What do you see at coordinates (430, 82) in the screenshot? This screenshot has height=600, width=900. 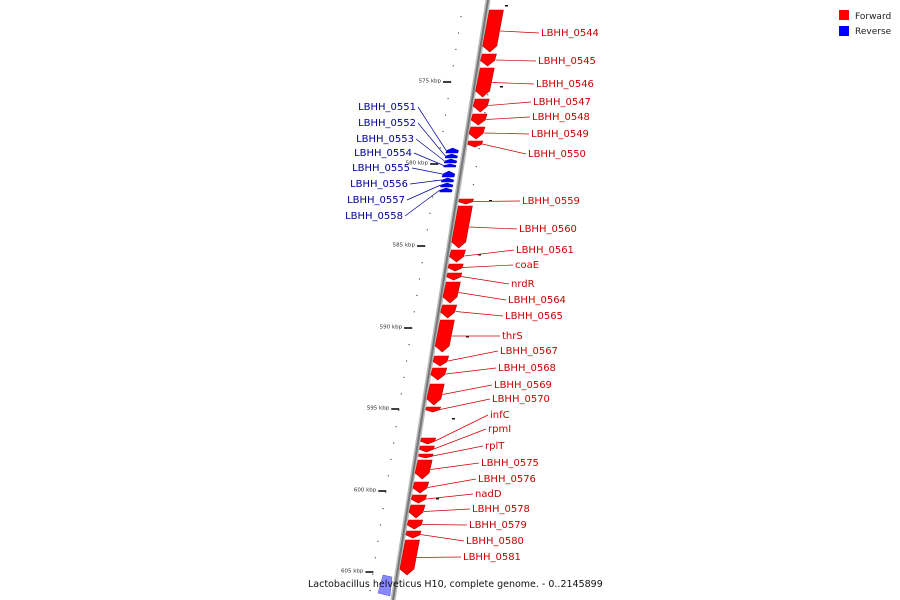 I see `kbp-tick-label: 575 kbp` at bounding box center [430, 82].